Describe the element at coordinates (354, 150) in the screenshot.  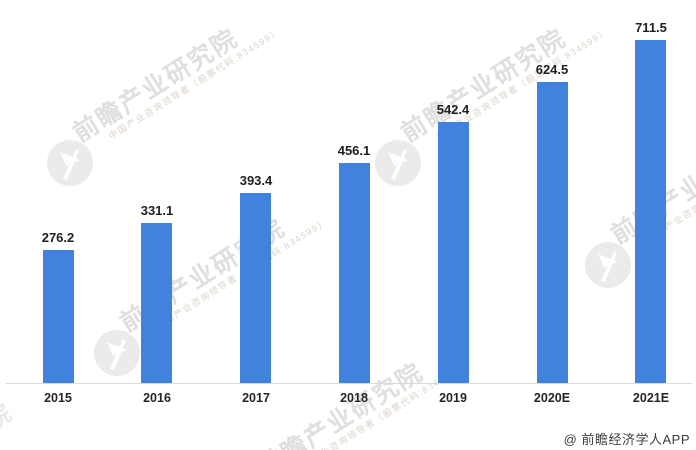
I see `bar-value-label: 456.1` at that location.